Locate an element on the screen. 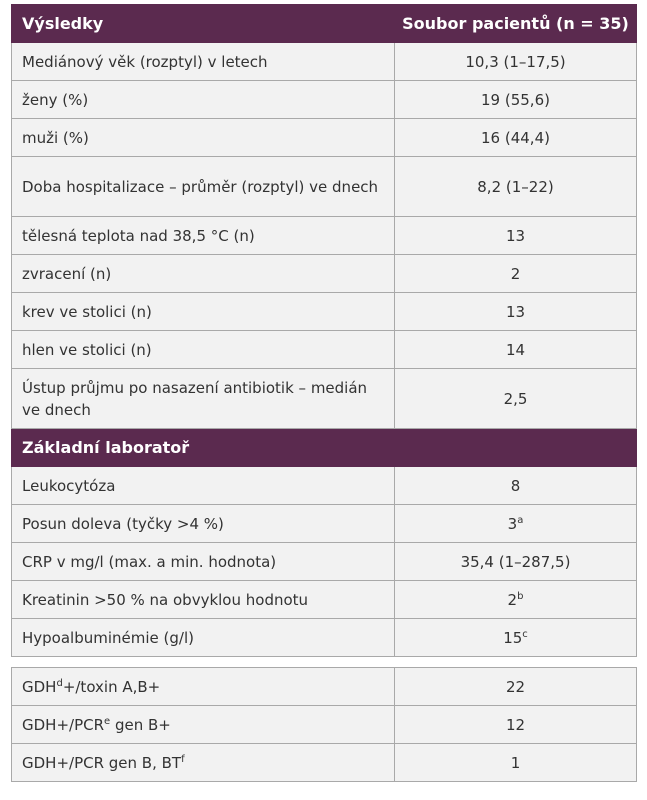 Image resolution: width=647 pixels, height=800 pixels. row-value: 2 is located at coordinates (515, 273).